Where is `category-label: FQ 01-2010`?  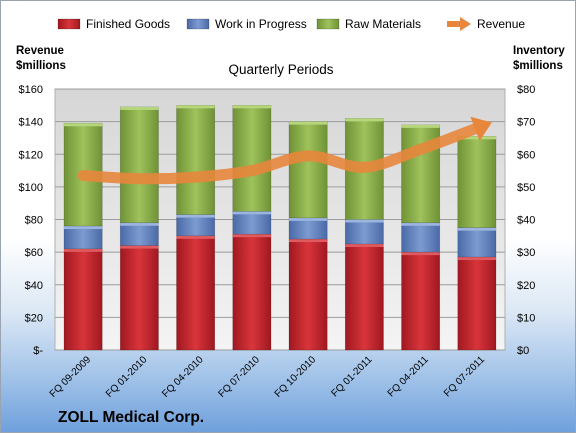 category-label: FQ 01-2010 is located at coordinates (127, 377).